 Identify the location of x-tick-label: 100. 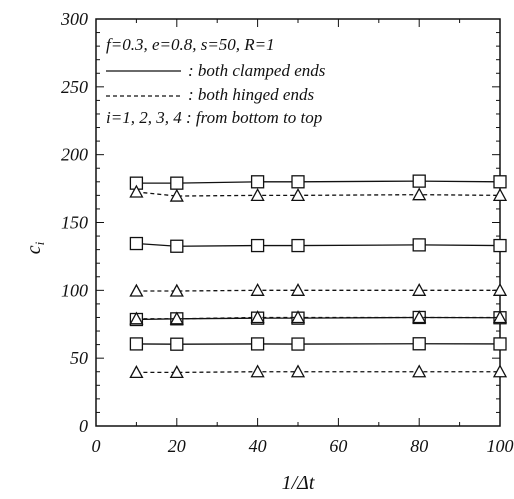
(500, 446).